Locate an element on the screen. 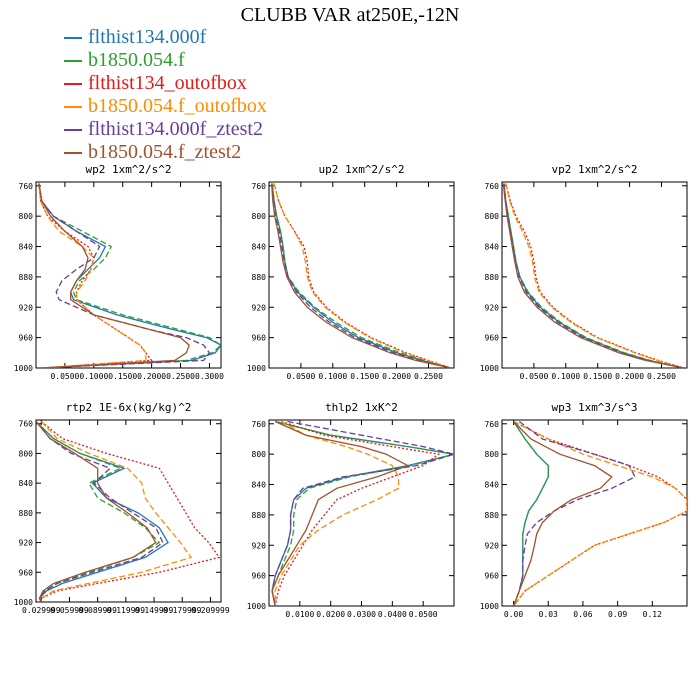 Image resolution: width=700 pixels, height=700 pixels. x-tick-label: 0.03 is located at coordinates (548, 614).